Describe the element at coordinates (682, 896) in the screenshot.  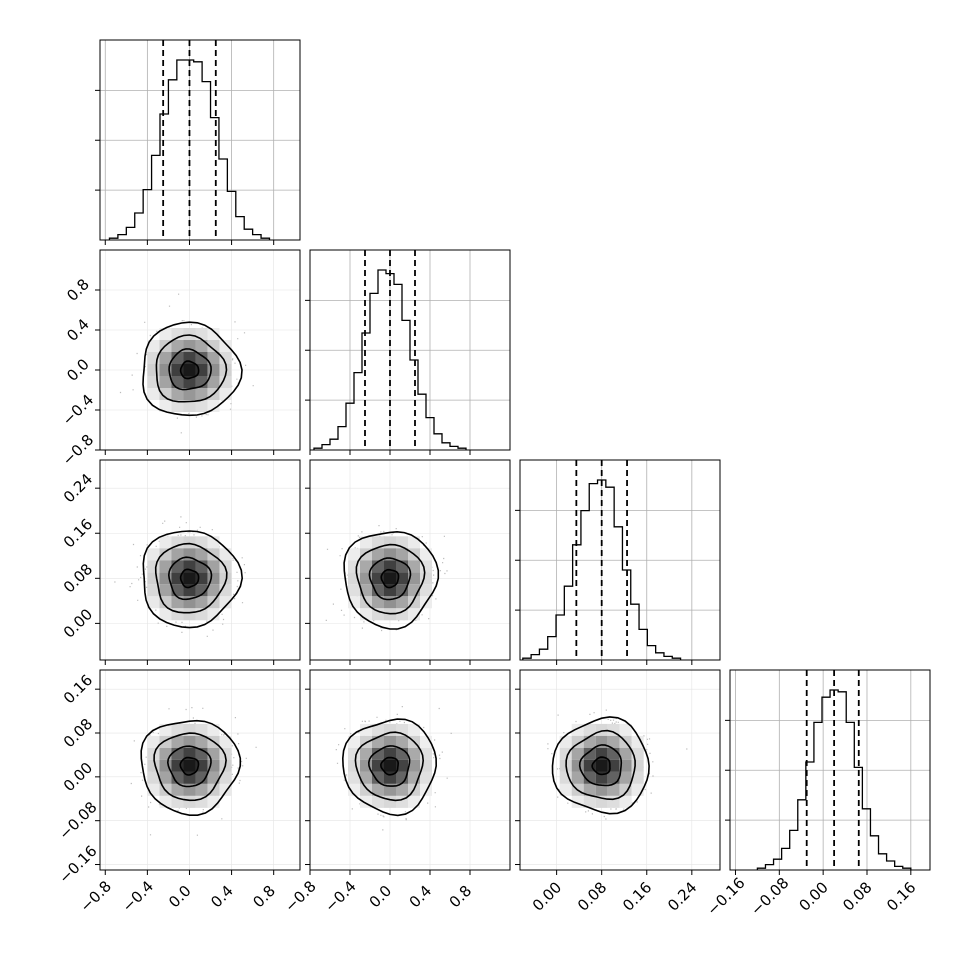
I see `x-tick-label: 0.24` at that location.